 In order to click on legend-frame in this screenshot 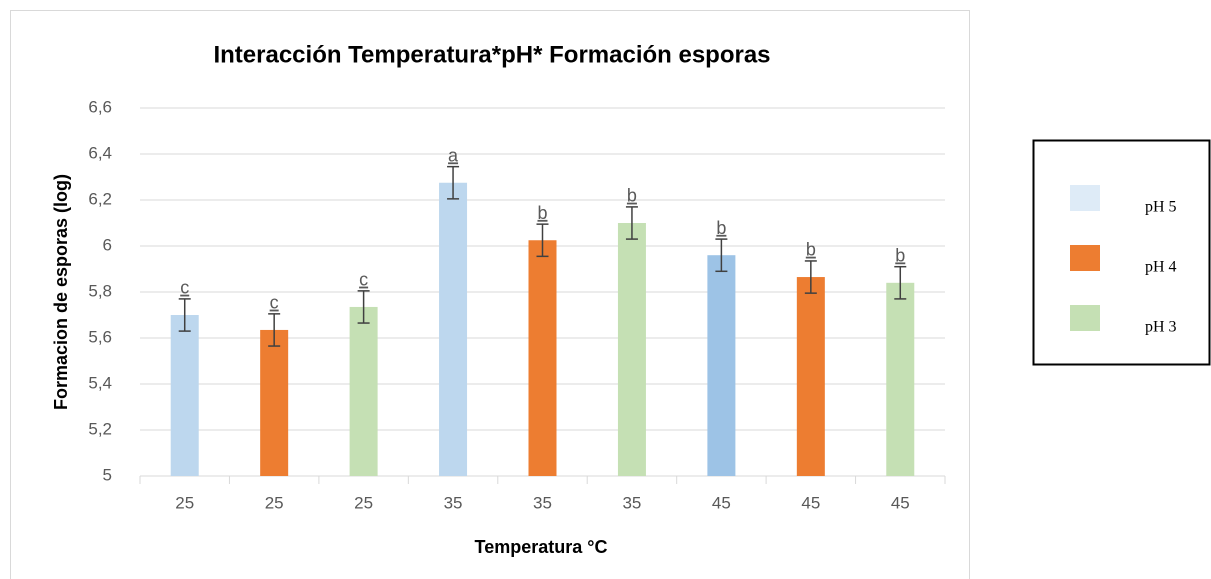, I will do `click(1121, 252)`.